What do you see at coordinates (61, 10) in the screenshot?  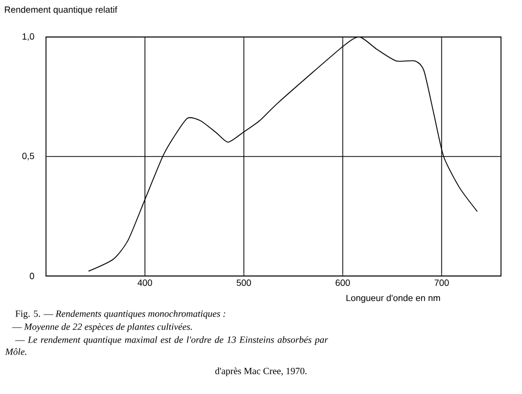 I see `y-axis-title: Rendement quantique relatif` at bounding box center [61, 10].